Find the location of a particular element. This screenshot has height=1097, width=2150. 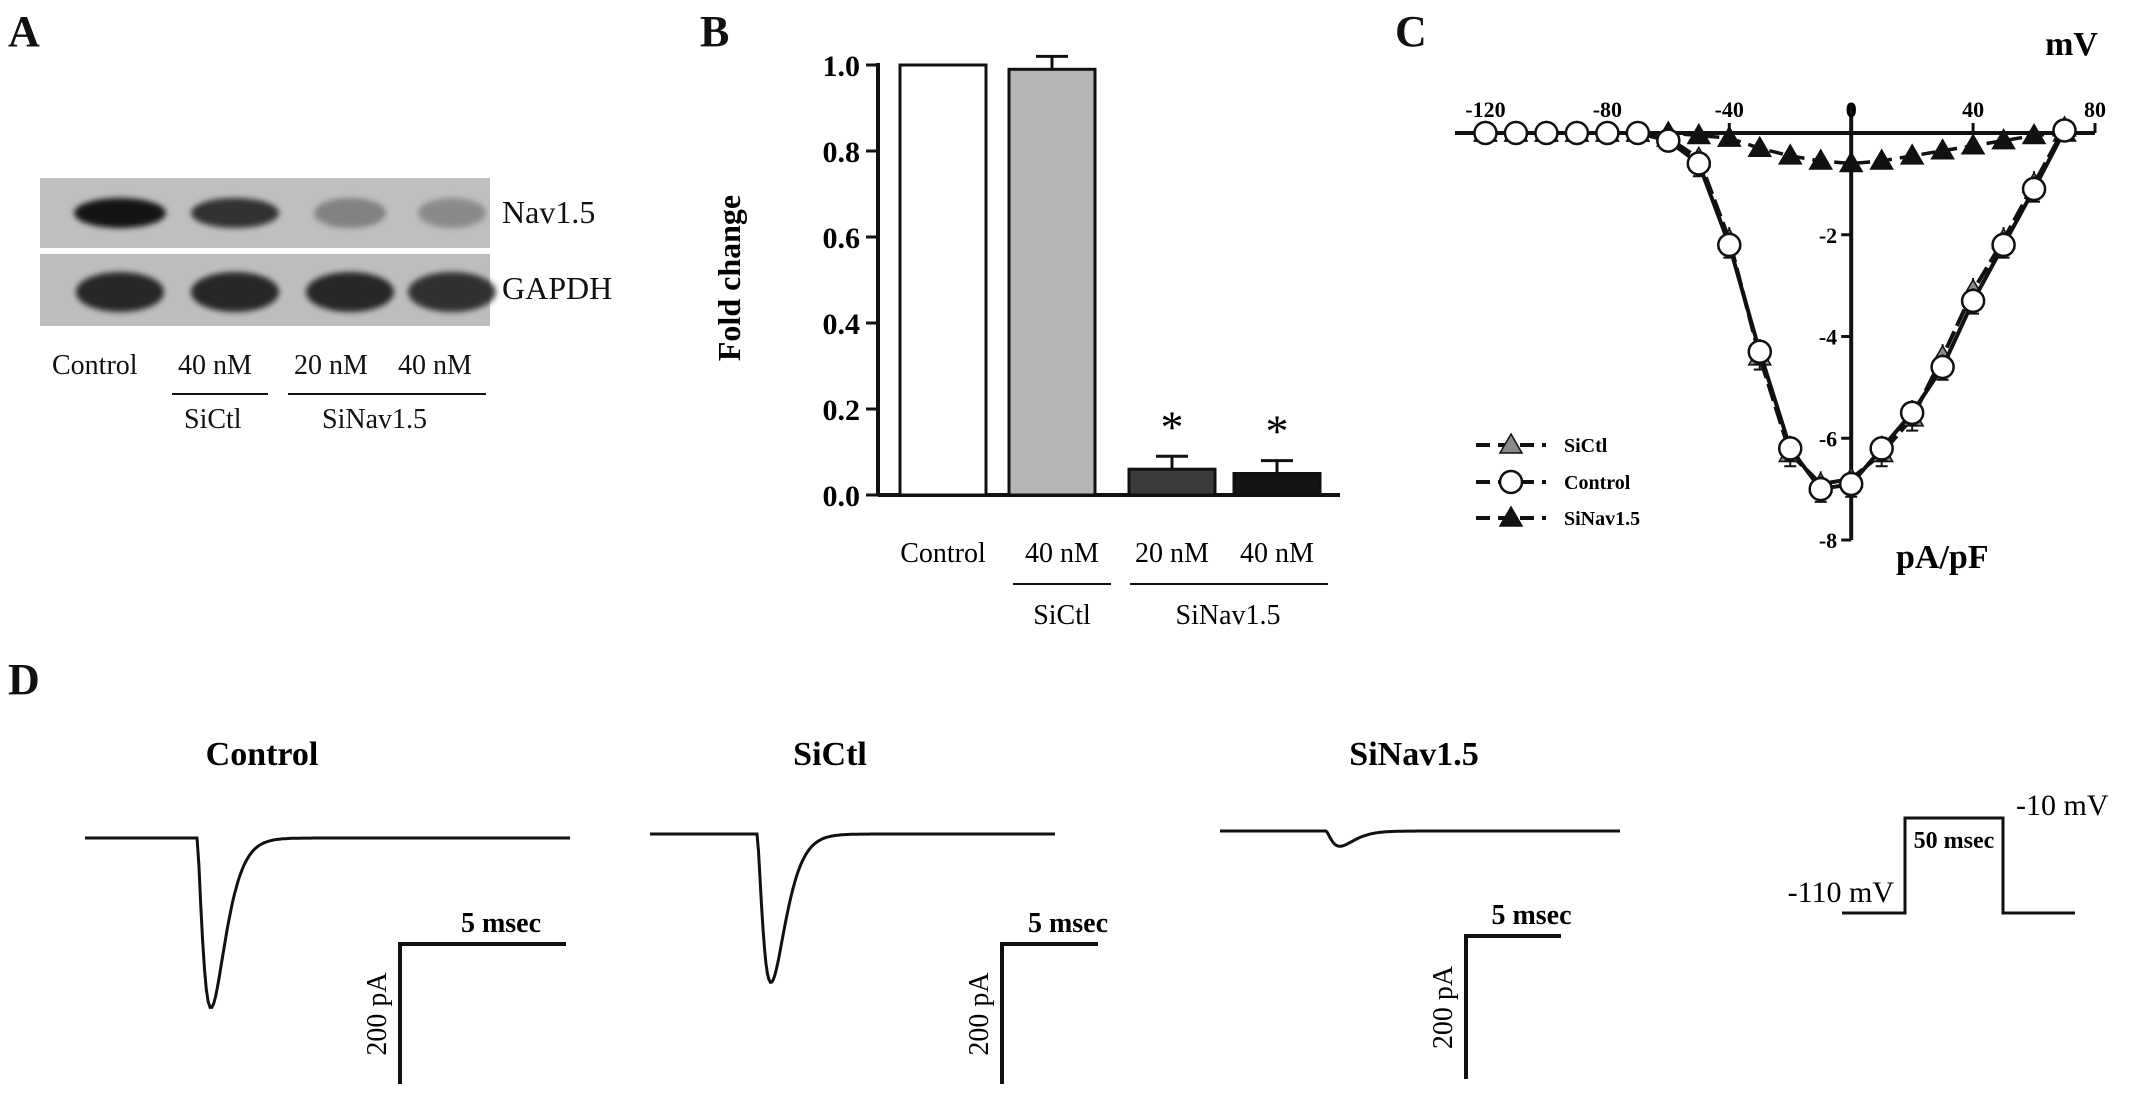

y-tick-label: -8 is located at coordinates (1828, 540).